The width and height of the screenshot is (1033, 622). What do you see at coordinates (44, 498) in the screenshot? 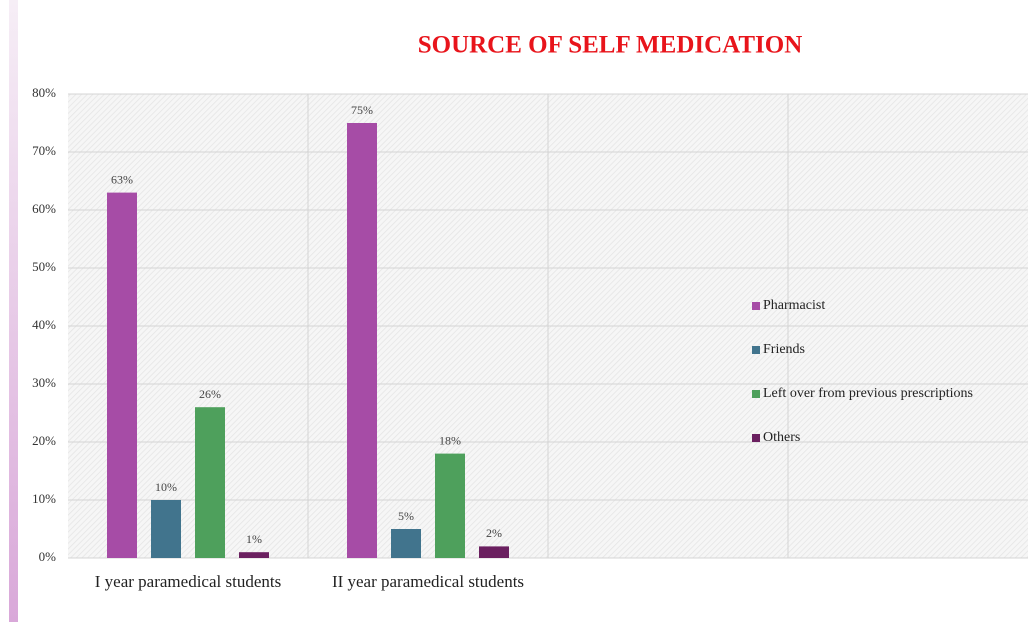
I see `y-tick-label: 10%` at bounding box center [44, 498].